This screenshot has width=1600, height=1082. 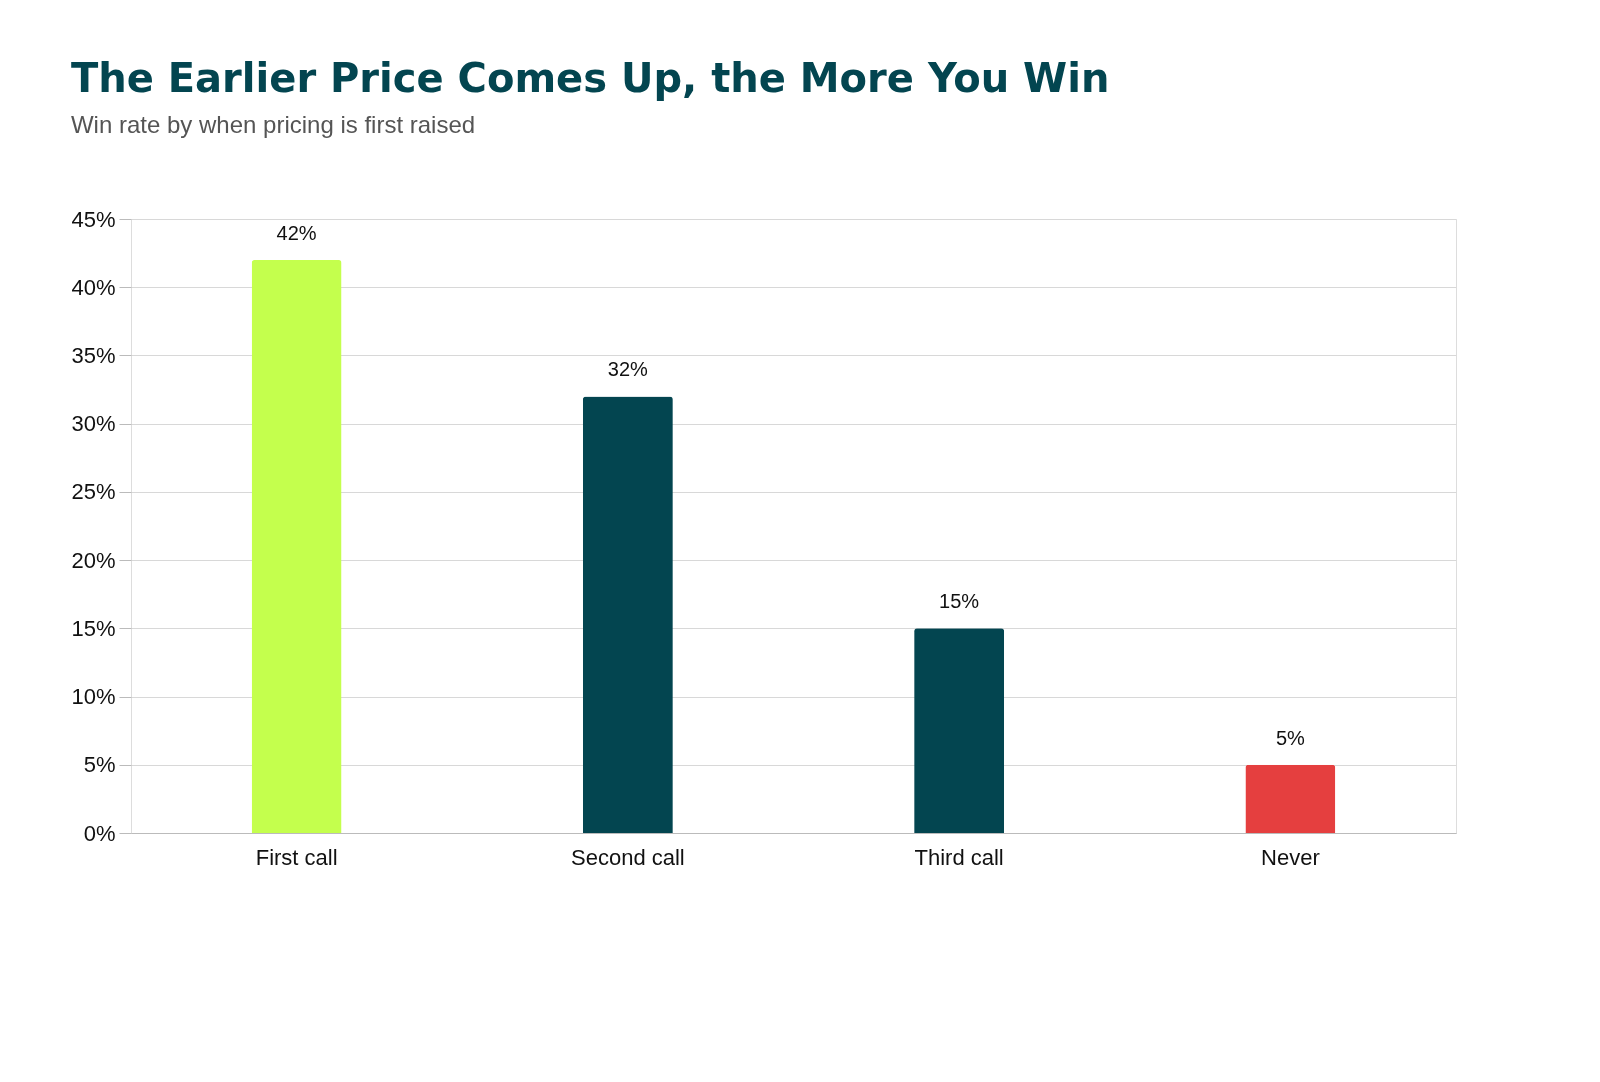 I want to click on data-label: 42%, so click(x=296, y=232).